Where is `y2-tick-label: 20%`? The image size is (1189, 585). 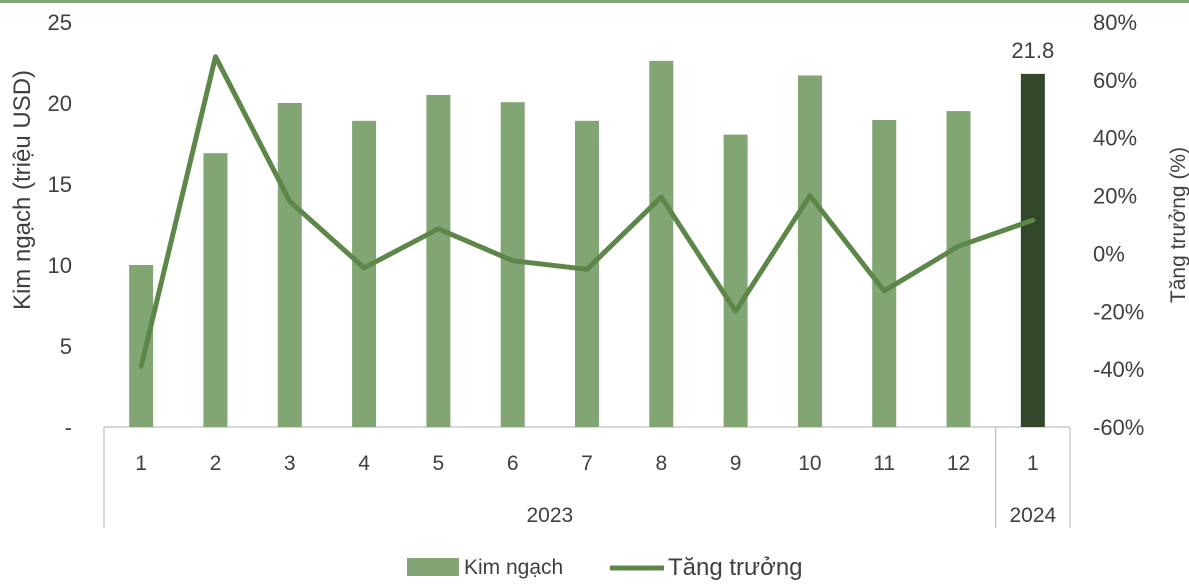
y2-tick-label: 20% is located at coordinates (1115, 196).